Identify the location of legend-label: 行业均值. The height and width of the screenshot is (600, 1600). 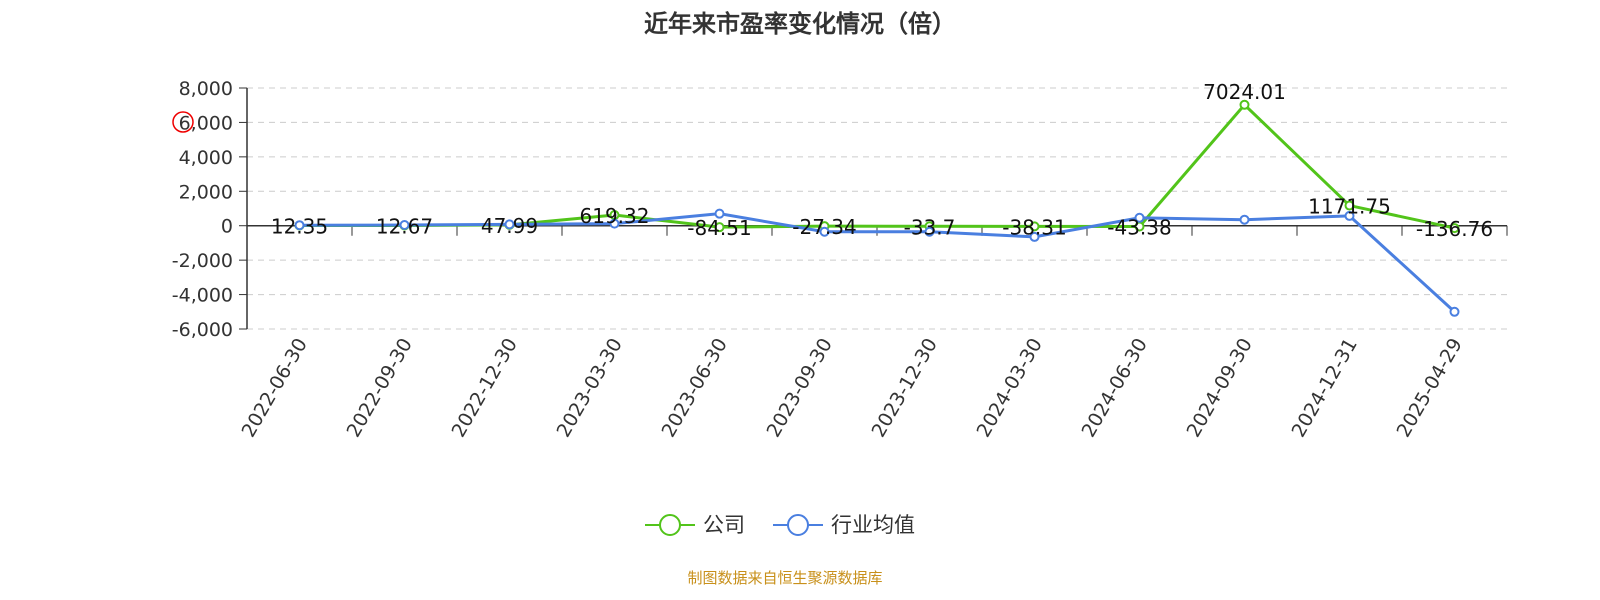
(873, 525).